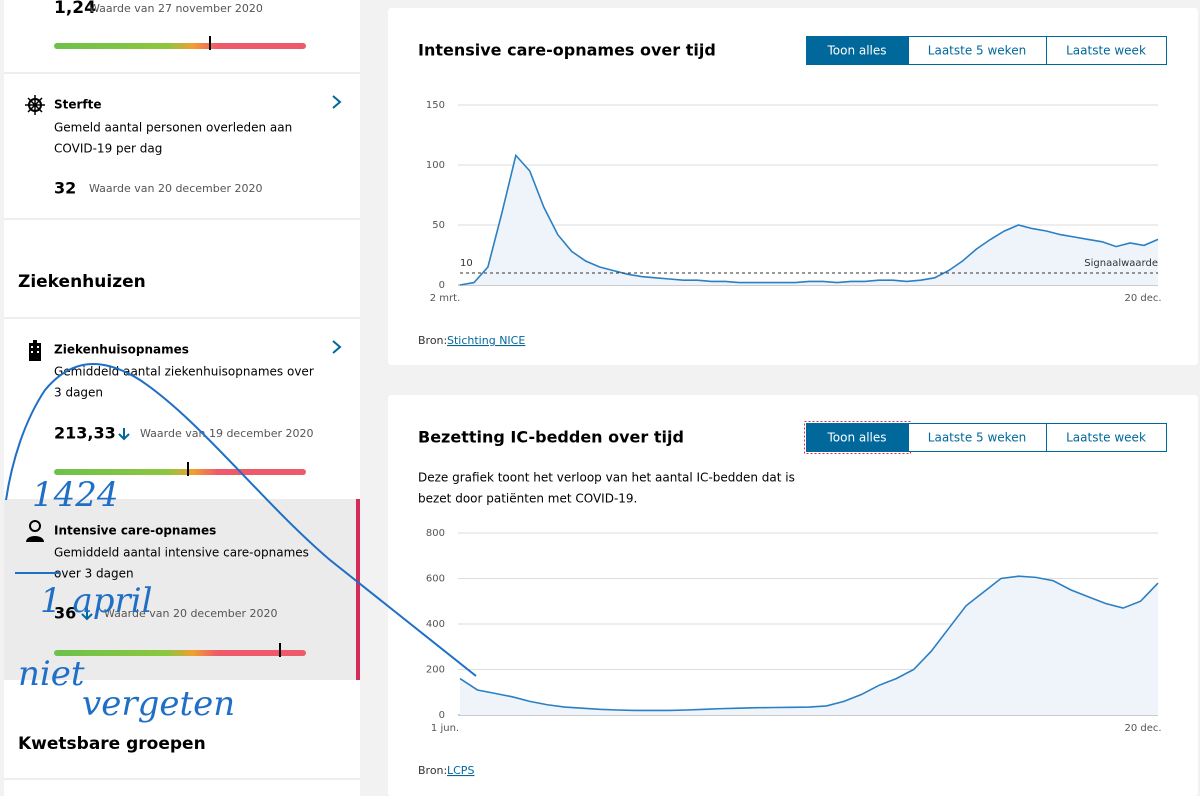  What do you see at coordinates (358, 589) in the screenshot?
I see `selected-border` at bounding box center [358, 589].